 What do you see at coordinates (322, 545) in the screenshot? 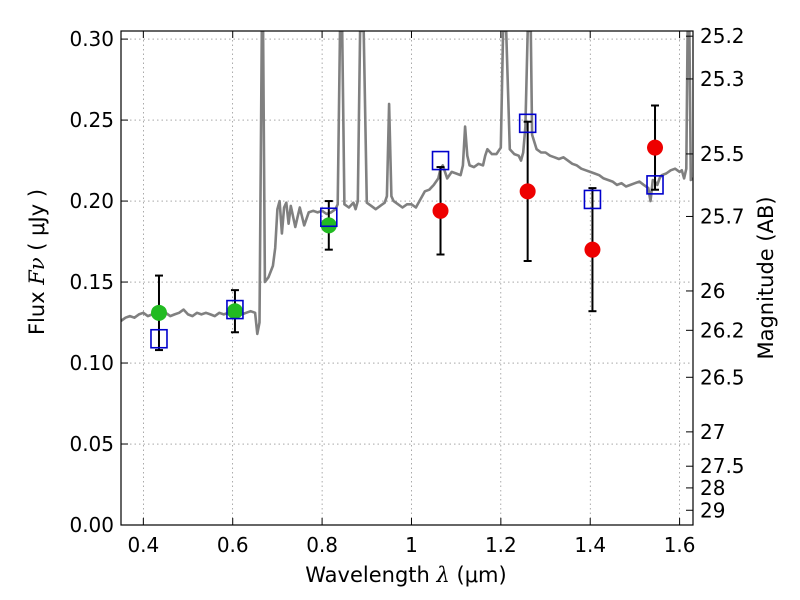
I see `x-tick-label: 0.8` at bounding box center [322, 545].